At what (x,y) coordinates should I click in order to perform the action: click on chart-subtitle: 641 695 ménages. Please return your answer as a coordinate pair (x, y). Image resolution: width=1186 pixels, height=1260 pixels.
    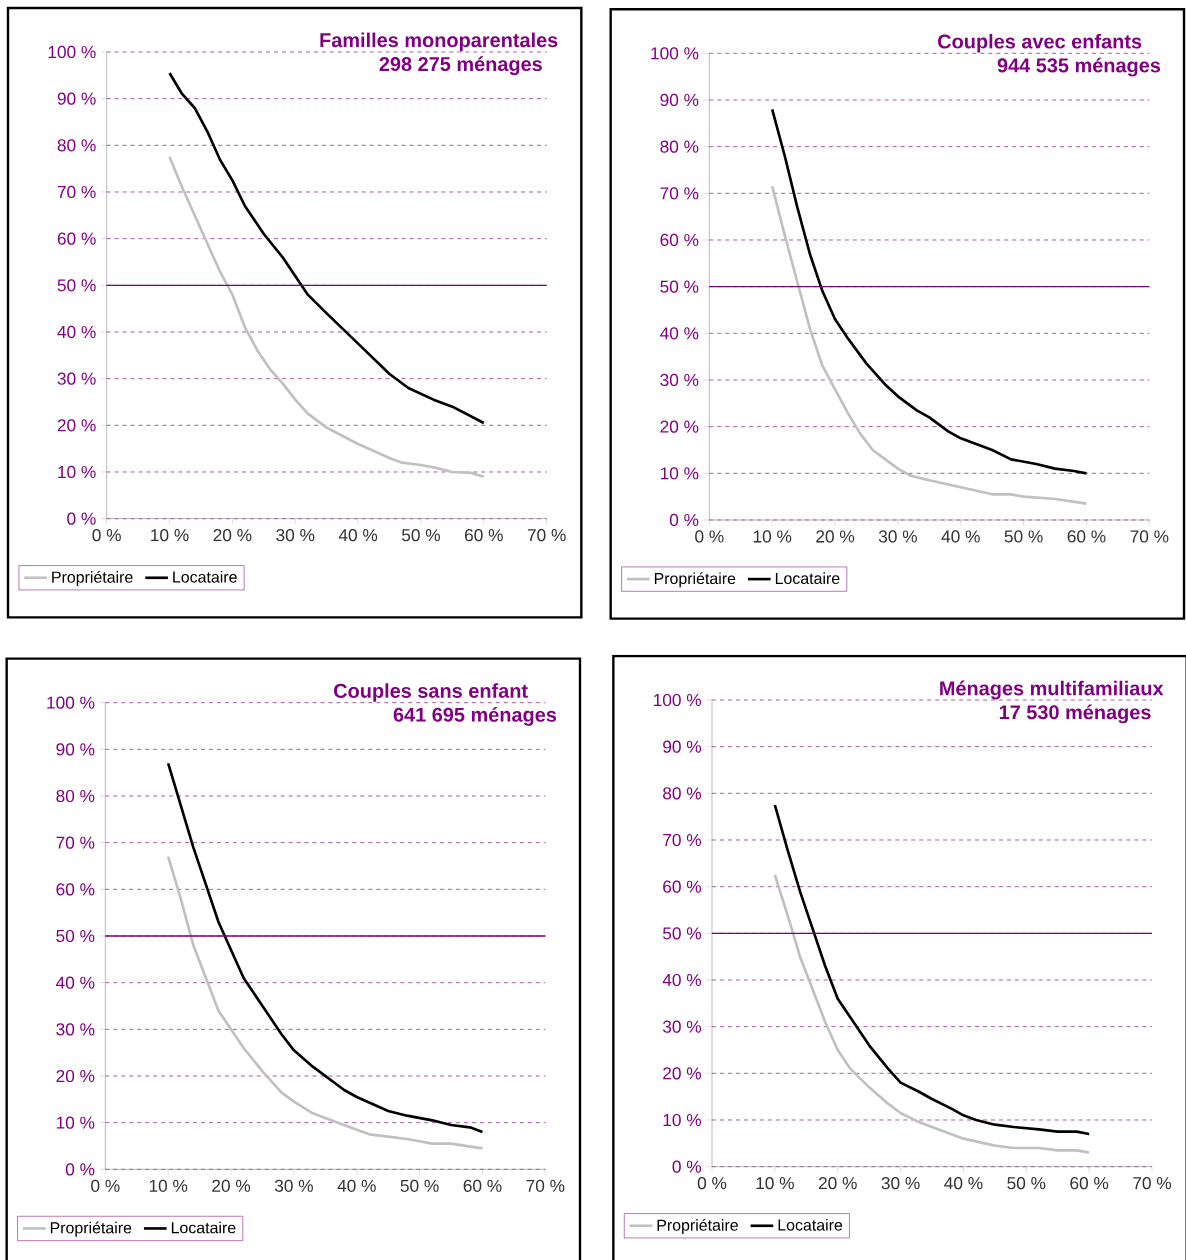
    Looking at the image, I should click on (475, 716).